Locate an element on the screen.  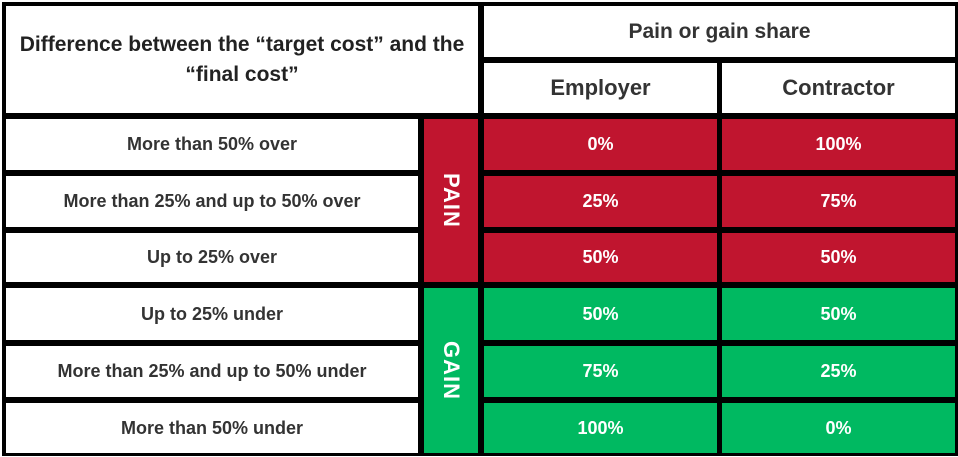
group-label: GAIN is located at coordinates (451, 370).